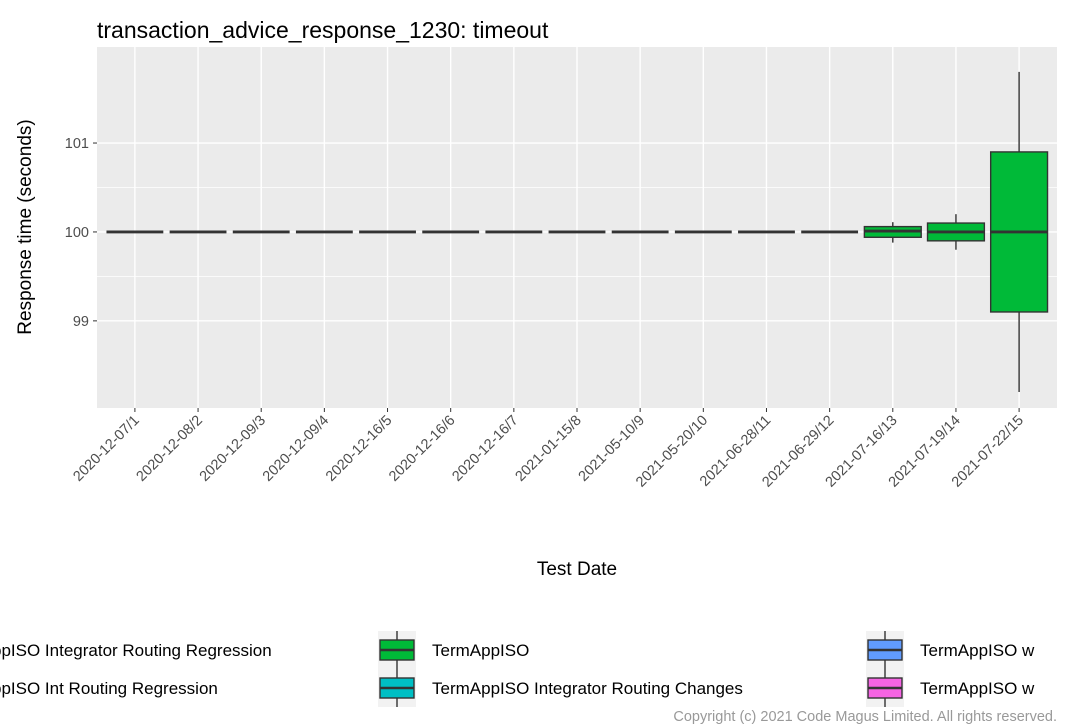 This screenshot has width=1068, height=727. I want to click on x-tick-label: 2020-12-16/7, so click(485, 449).